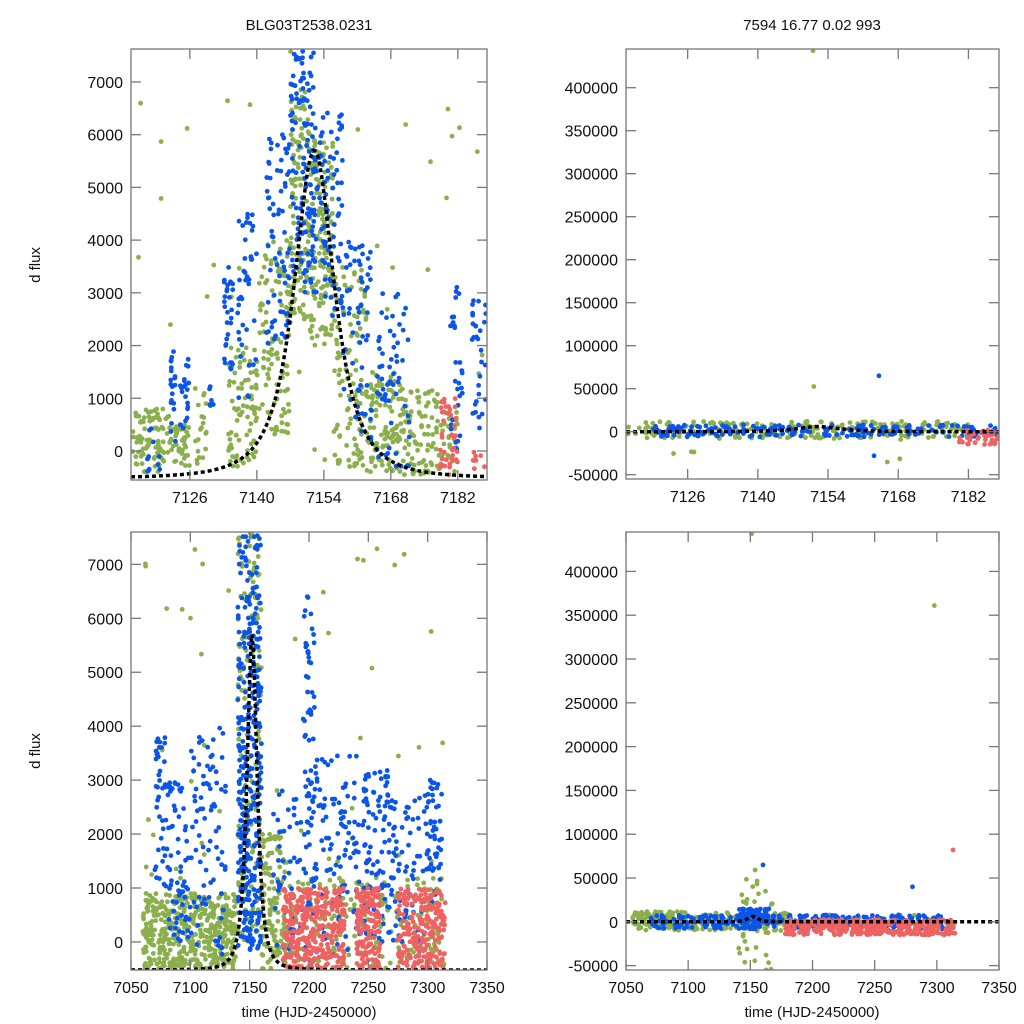 The width and height of the screenshot is (1024, 1024). Describe the element at coordinates (105, 889) in the screenshot. I see `y-tick-label: 1000` at that location.